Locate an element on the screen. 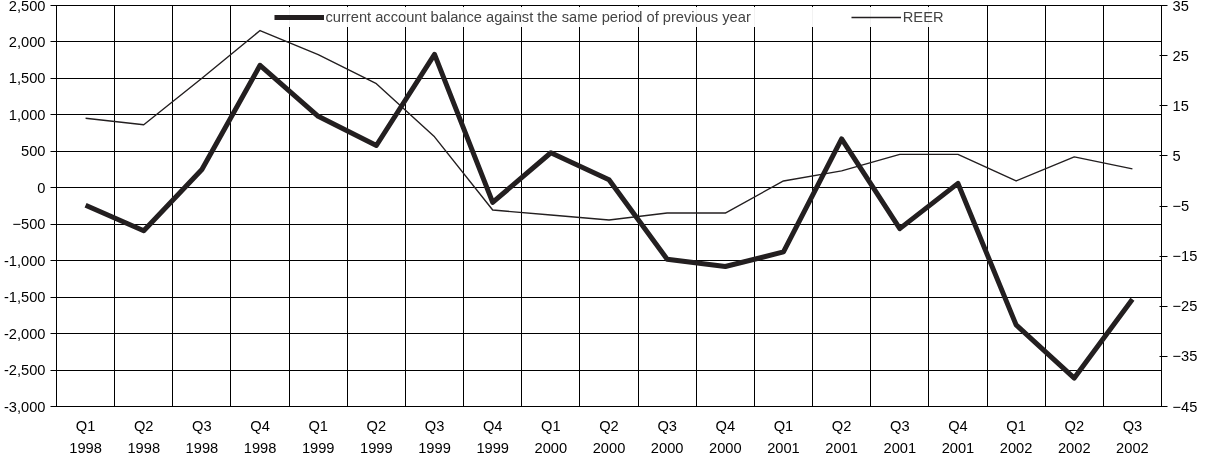 The image size is (1214, 464). y-tick-label: −500 is located at coordinates (29, 224).